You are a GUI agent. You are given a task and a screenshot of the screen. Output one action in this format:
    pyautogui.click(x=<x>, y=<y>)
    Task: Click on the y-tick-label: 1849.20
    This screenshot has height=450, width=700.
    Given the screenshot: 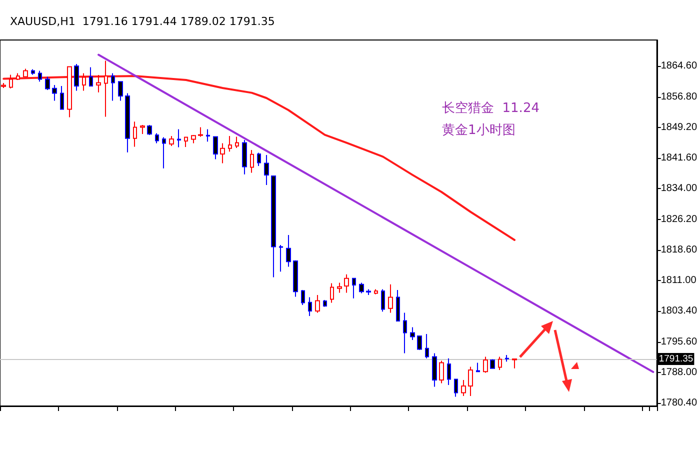 What is the action you would take?
    pyautogui.click(x=679, y=128)
    